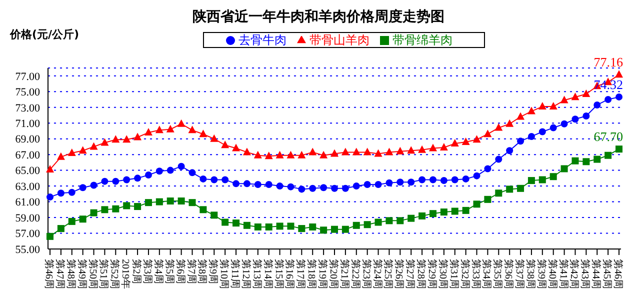 This screenshot has width=637, height=301. What do you see at coordinates (608, 136) in the screenshot?
I see `data-label: 67.70` at bounding box center [608, 136].